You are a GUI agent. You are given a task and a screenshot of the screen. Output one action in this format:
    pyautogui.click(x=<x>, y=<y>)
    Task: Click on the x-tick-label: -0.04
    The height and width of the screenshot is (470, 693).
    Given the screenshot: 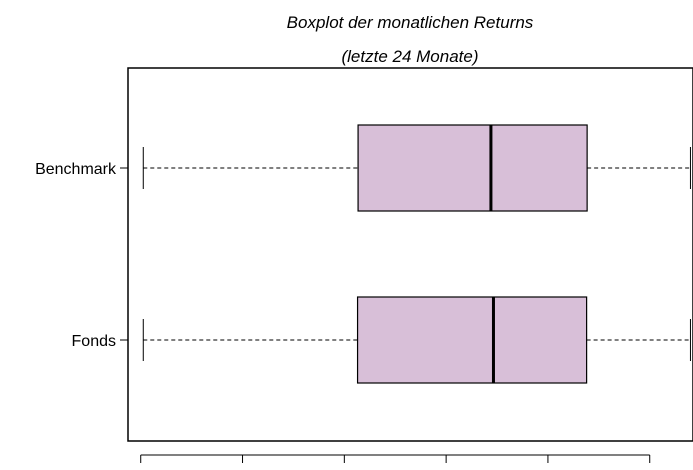 What is the action you would take?
    pyautogui.click(x=140, y=469)
    